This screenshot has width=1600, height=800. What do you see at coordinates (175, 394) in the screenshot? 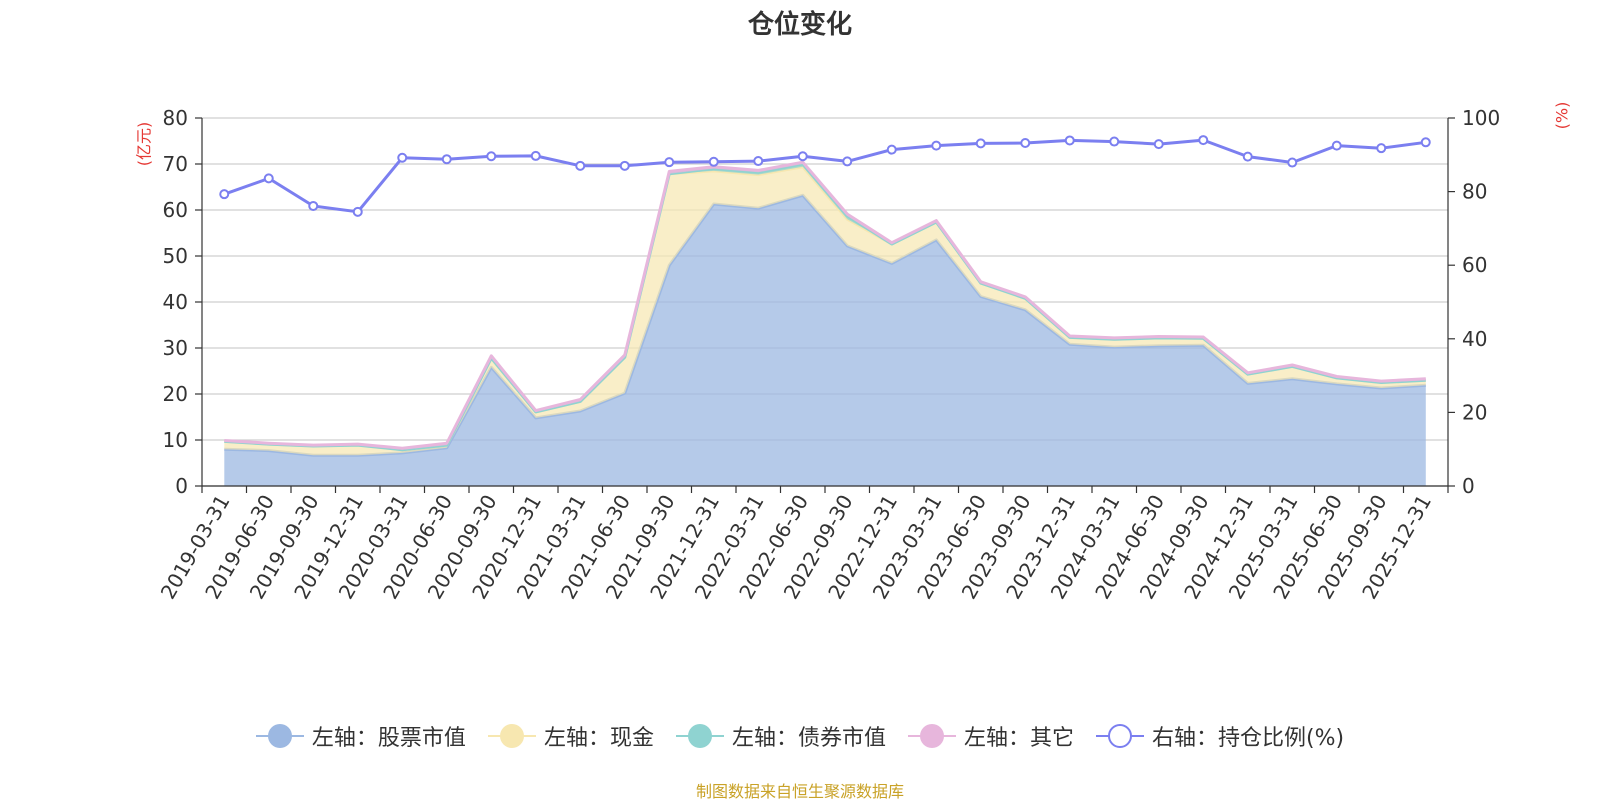
I see `left-axis-tick-label: 20` at bounding box center [175, 394].